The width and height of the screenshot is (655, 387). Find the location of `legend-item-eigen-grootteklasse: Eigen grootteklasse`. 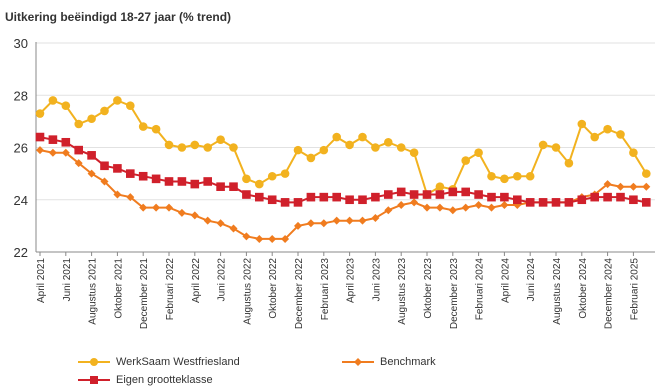

legend-item-eigen-grootteklasse: Eigen grootteklasse is located at coordinates (144, 380).